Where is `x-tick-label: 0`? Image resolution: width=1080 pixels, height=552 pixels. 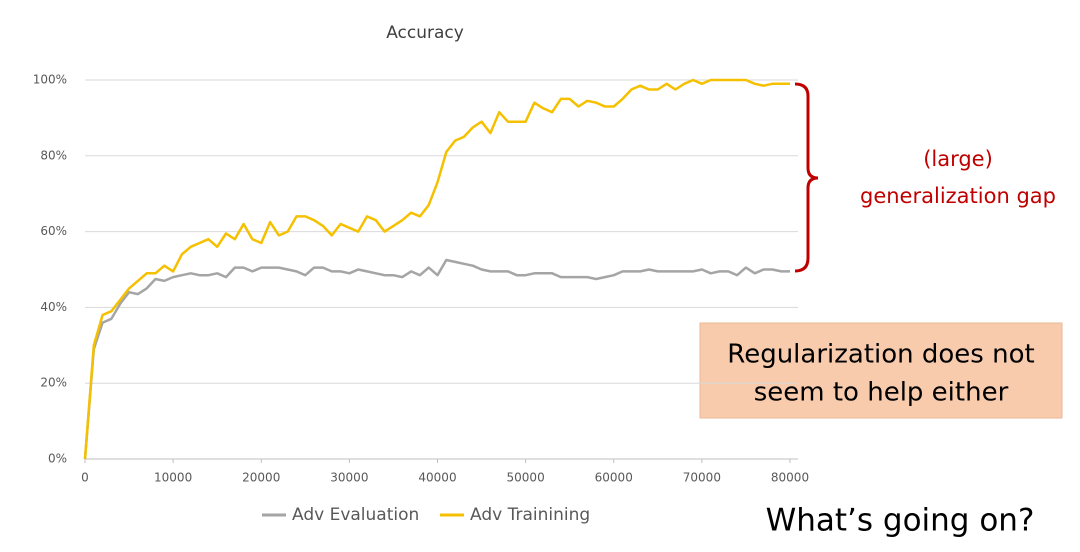 x-tick-label: 0 is located at coordinates (85, 478).